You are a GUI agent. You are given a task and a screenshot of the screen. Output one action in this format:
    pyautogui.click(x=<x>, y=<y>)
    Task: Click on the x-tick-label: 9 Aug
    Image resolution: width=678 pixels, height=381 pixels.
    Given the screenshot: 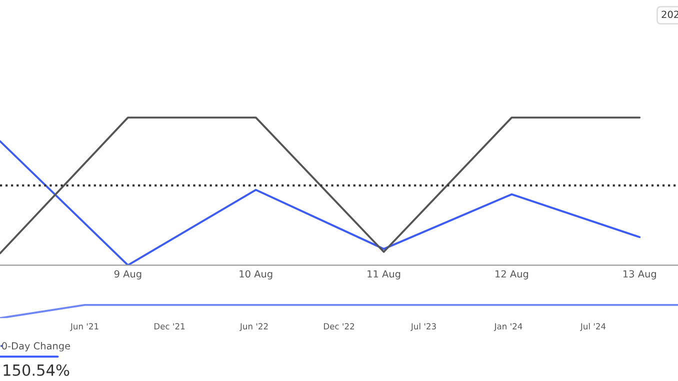 What is the action you would take?
    pyautogui.click(x=128, y=275)
    